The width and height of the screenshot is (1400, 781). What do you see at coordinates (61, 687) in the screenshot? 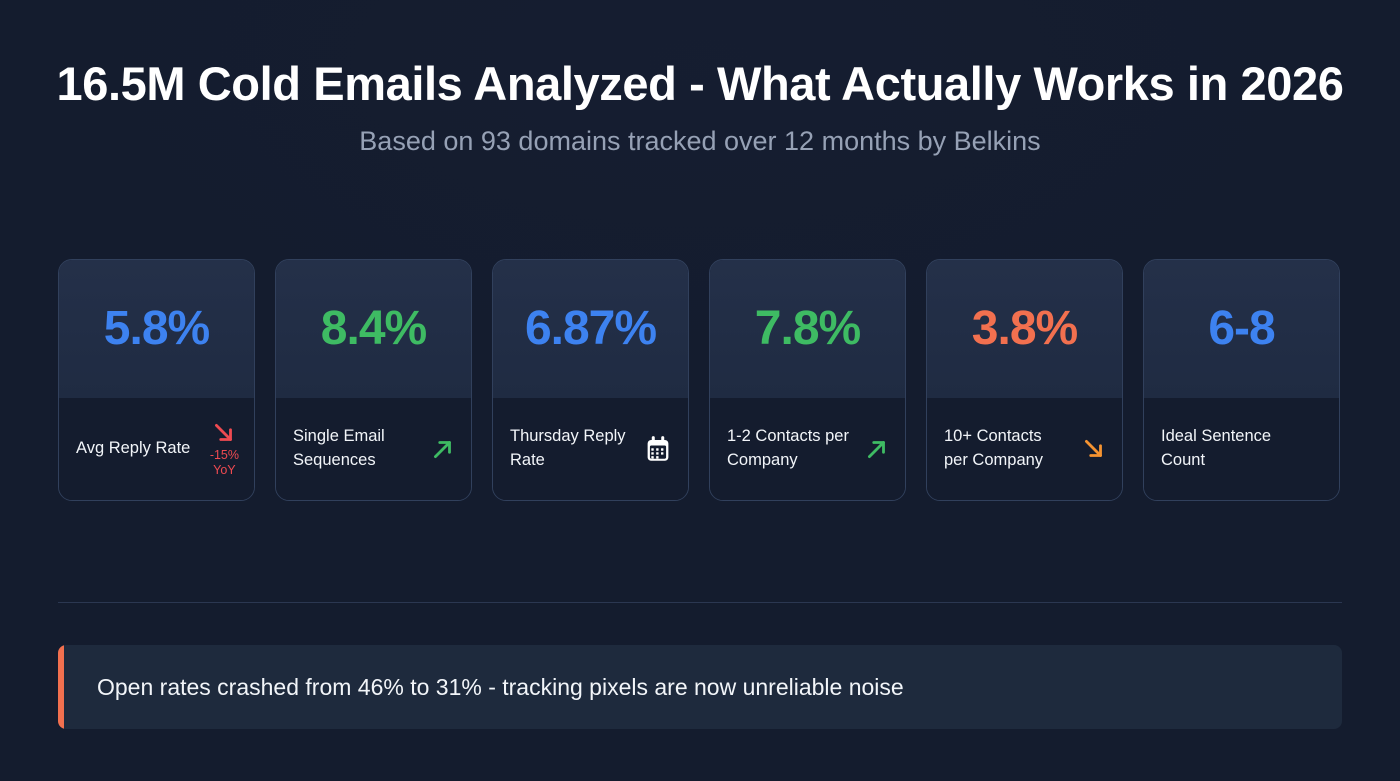
I see `callout-accent-bar` at bounding box center [61, 687].